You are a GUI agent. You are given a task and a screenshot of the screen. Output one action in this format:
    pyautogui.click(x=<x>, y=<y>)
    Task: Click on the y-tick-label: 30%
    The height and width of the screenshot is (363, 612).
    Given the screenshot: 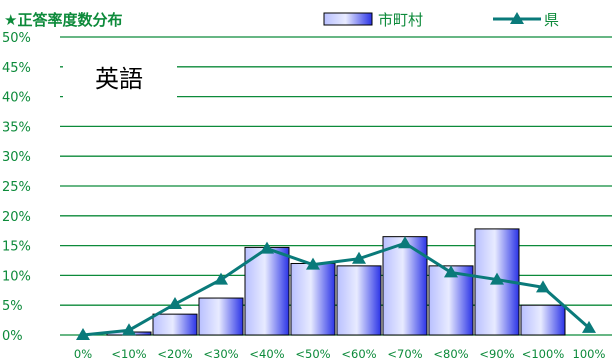 What is the action you would take?
    pyautogui.click(x=16, y=157)
    